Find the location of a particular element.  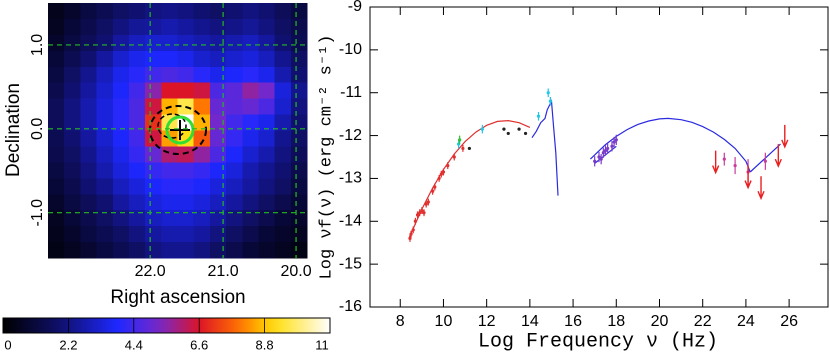

x-axis-label: Log Frequency ν (Hz) is located at coordinates (598, 341).